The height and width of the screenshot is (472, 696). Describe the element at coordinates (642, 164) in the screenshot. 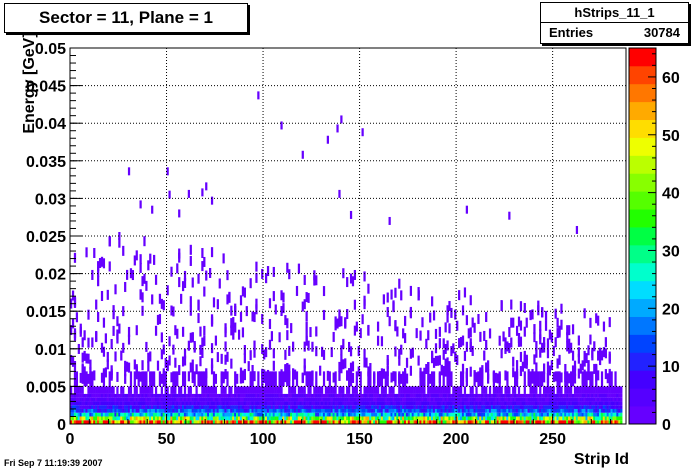

I see `palette-swatch` at that location.